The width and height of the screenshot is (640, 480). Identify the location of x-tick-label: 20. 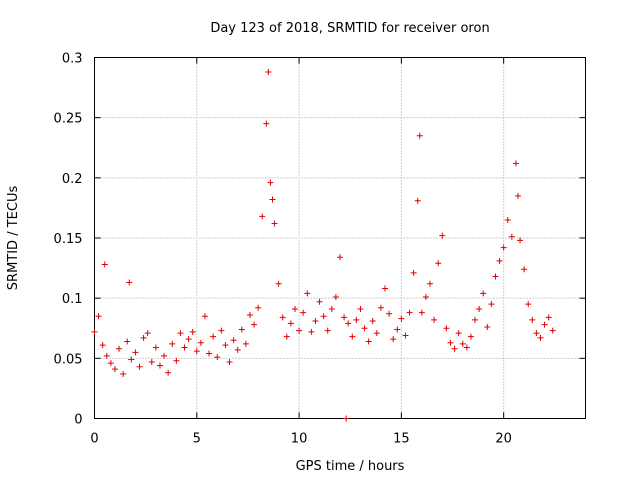
(503, 439).